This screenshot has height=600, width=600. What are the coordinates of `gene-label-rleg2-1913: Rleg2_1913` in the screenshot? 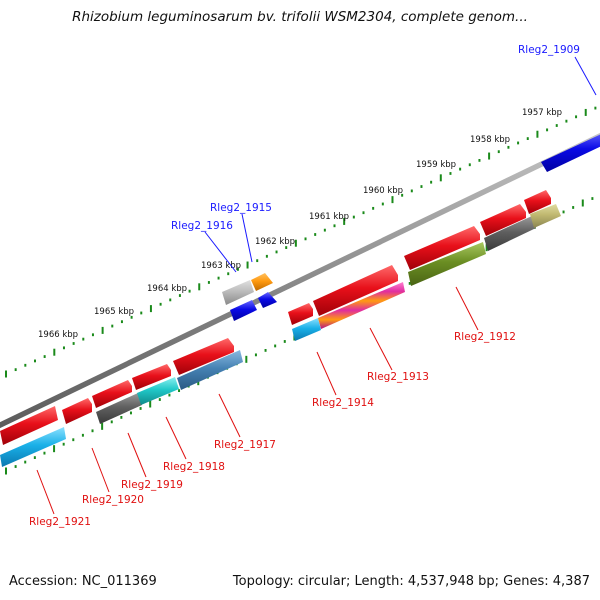 It's located at (398, 377).